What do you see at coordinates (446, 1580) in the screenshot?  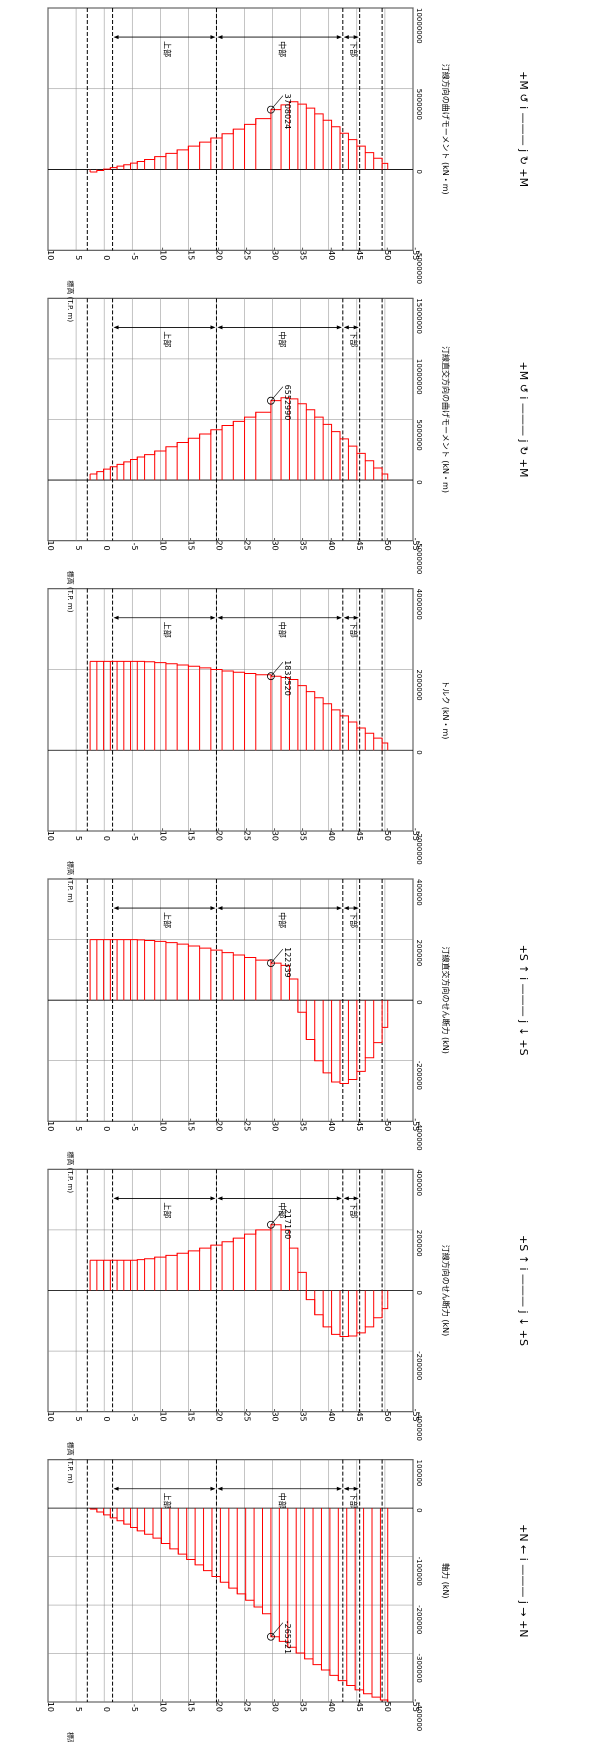 I see `value-axis-title: 軸力 (kN)` at bounding box center [446, 1580].